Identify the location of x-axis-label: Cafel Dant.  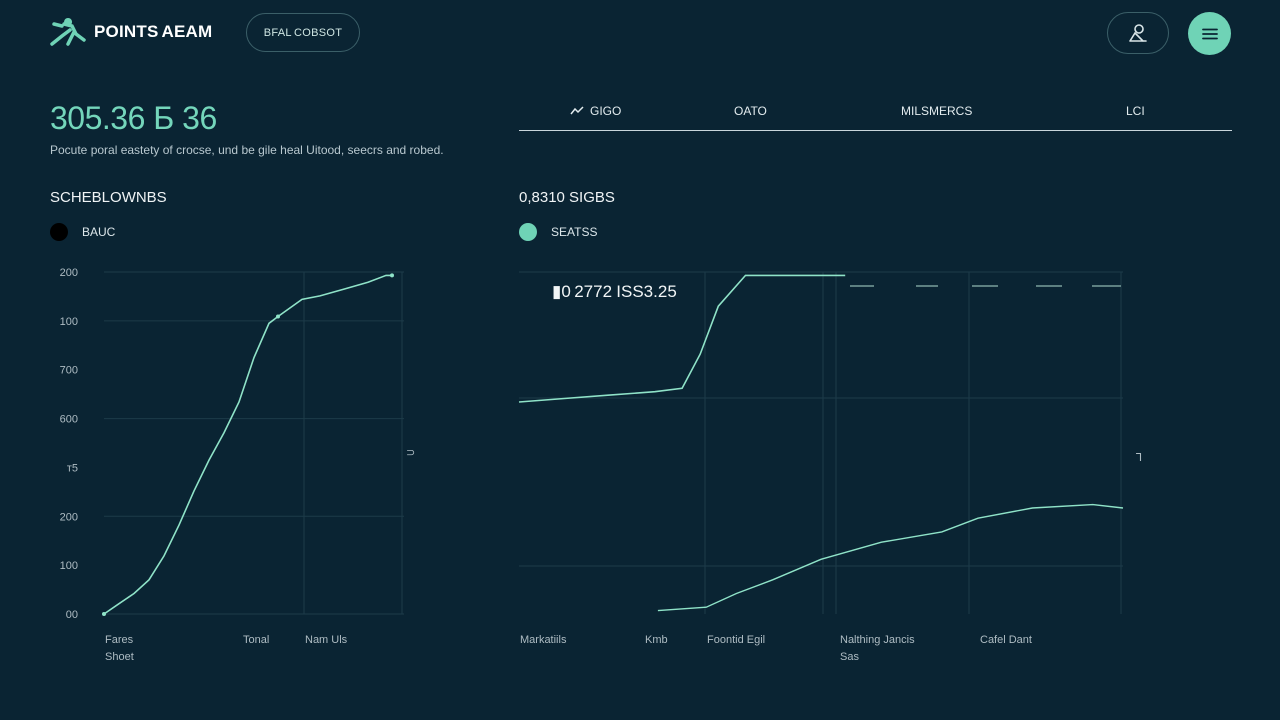
(1006, 640).